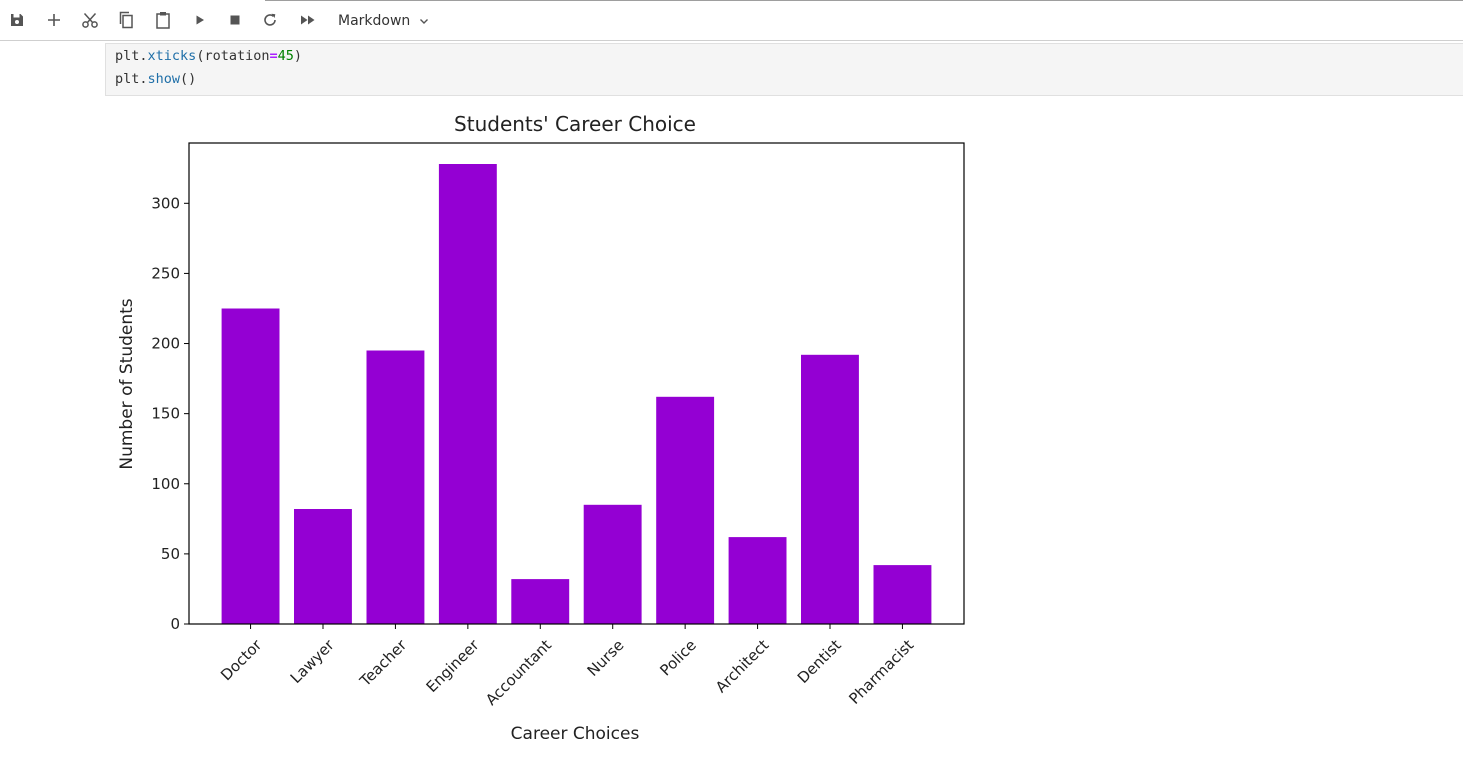 This screenshot has width=1463, height=779. Describe the element at coordinates (395, 487) in the screenshot. I see `bar-teacher` at that location.